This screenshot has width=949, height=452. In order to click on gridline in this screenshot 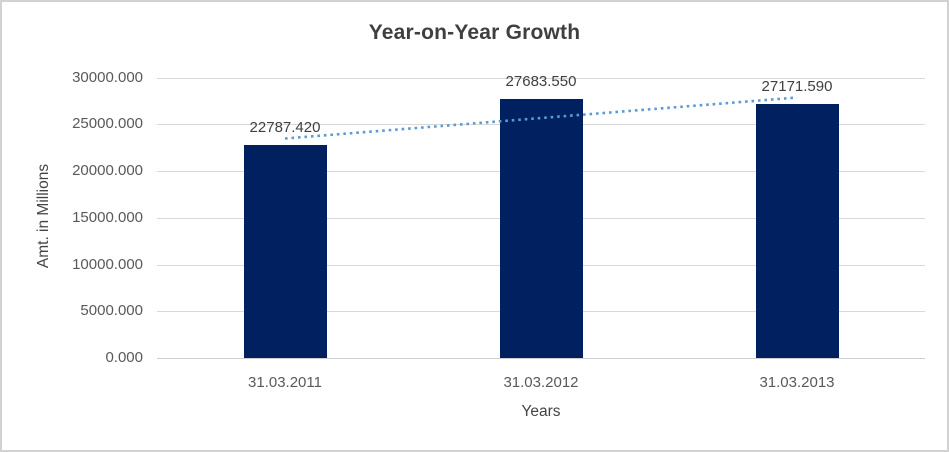, I will do `click(541, 78)`.